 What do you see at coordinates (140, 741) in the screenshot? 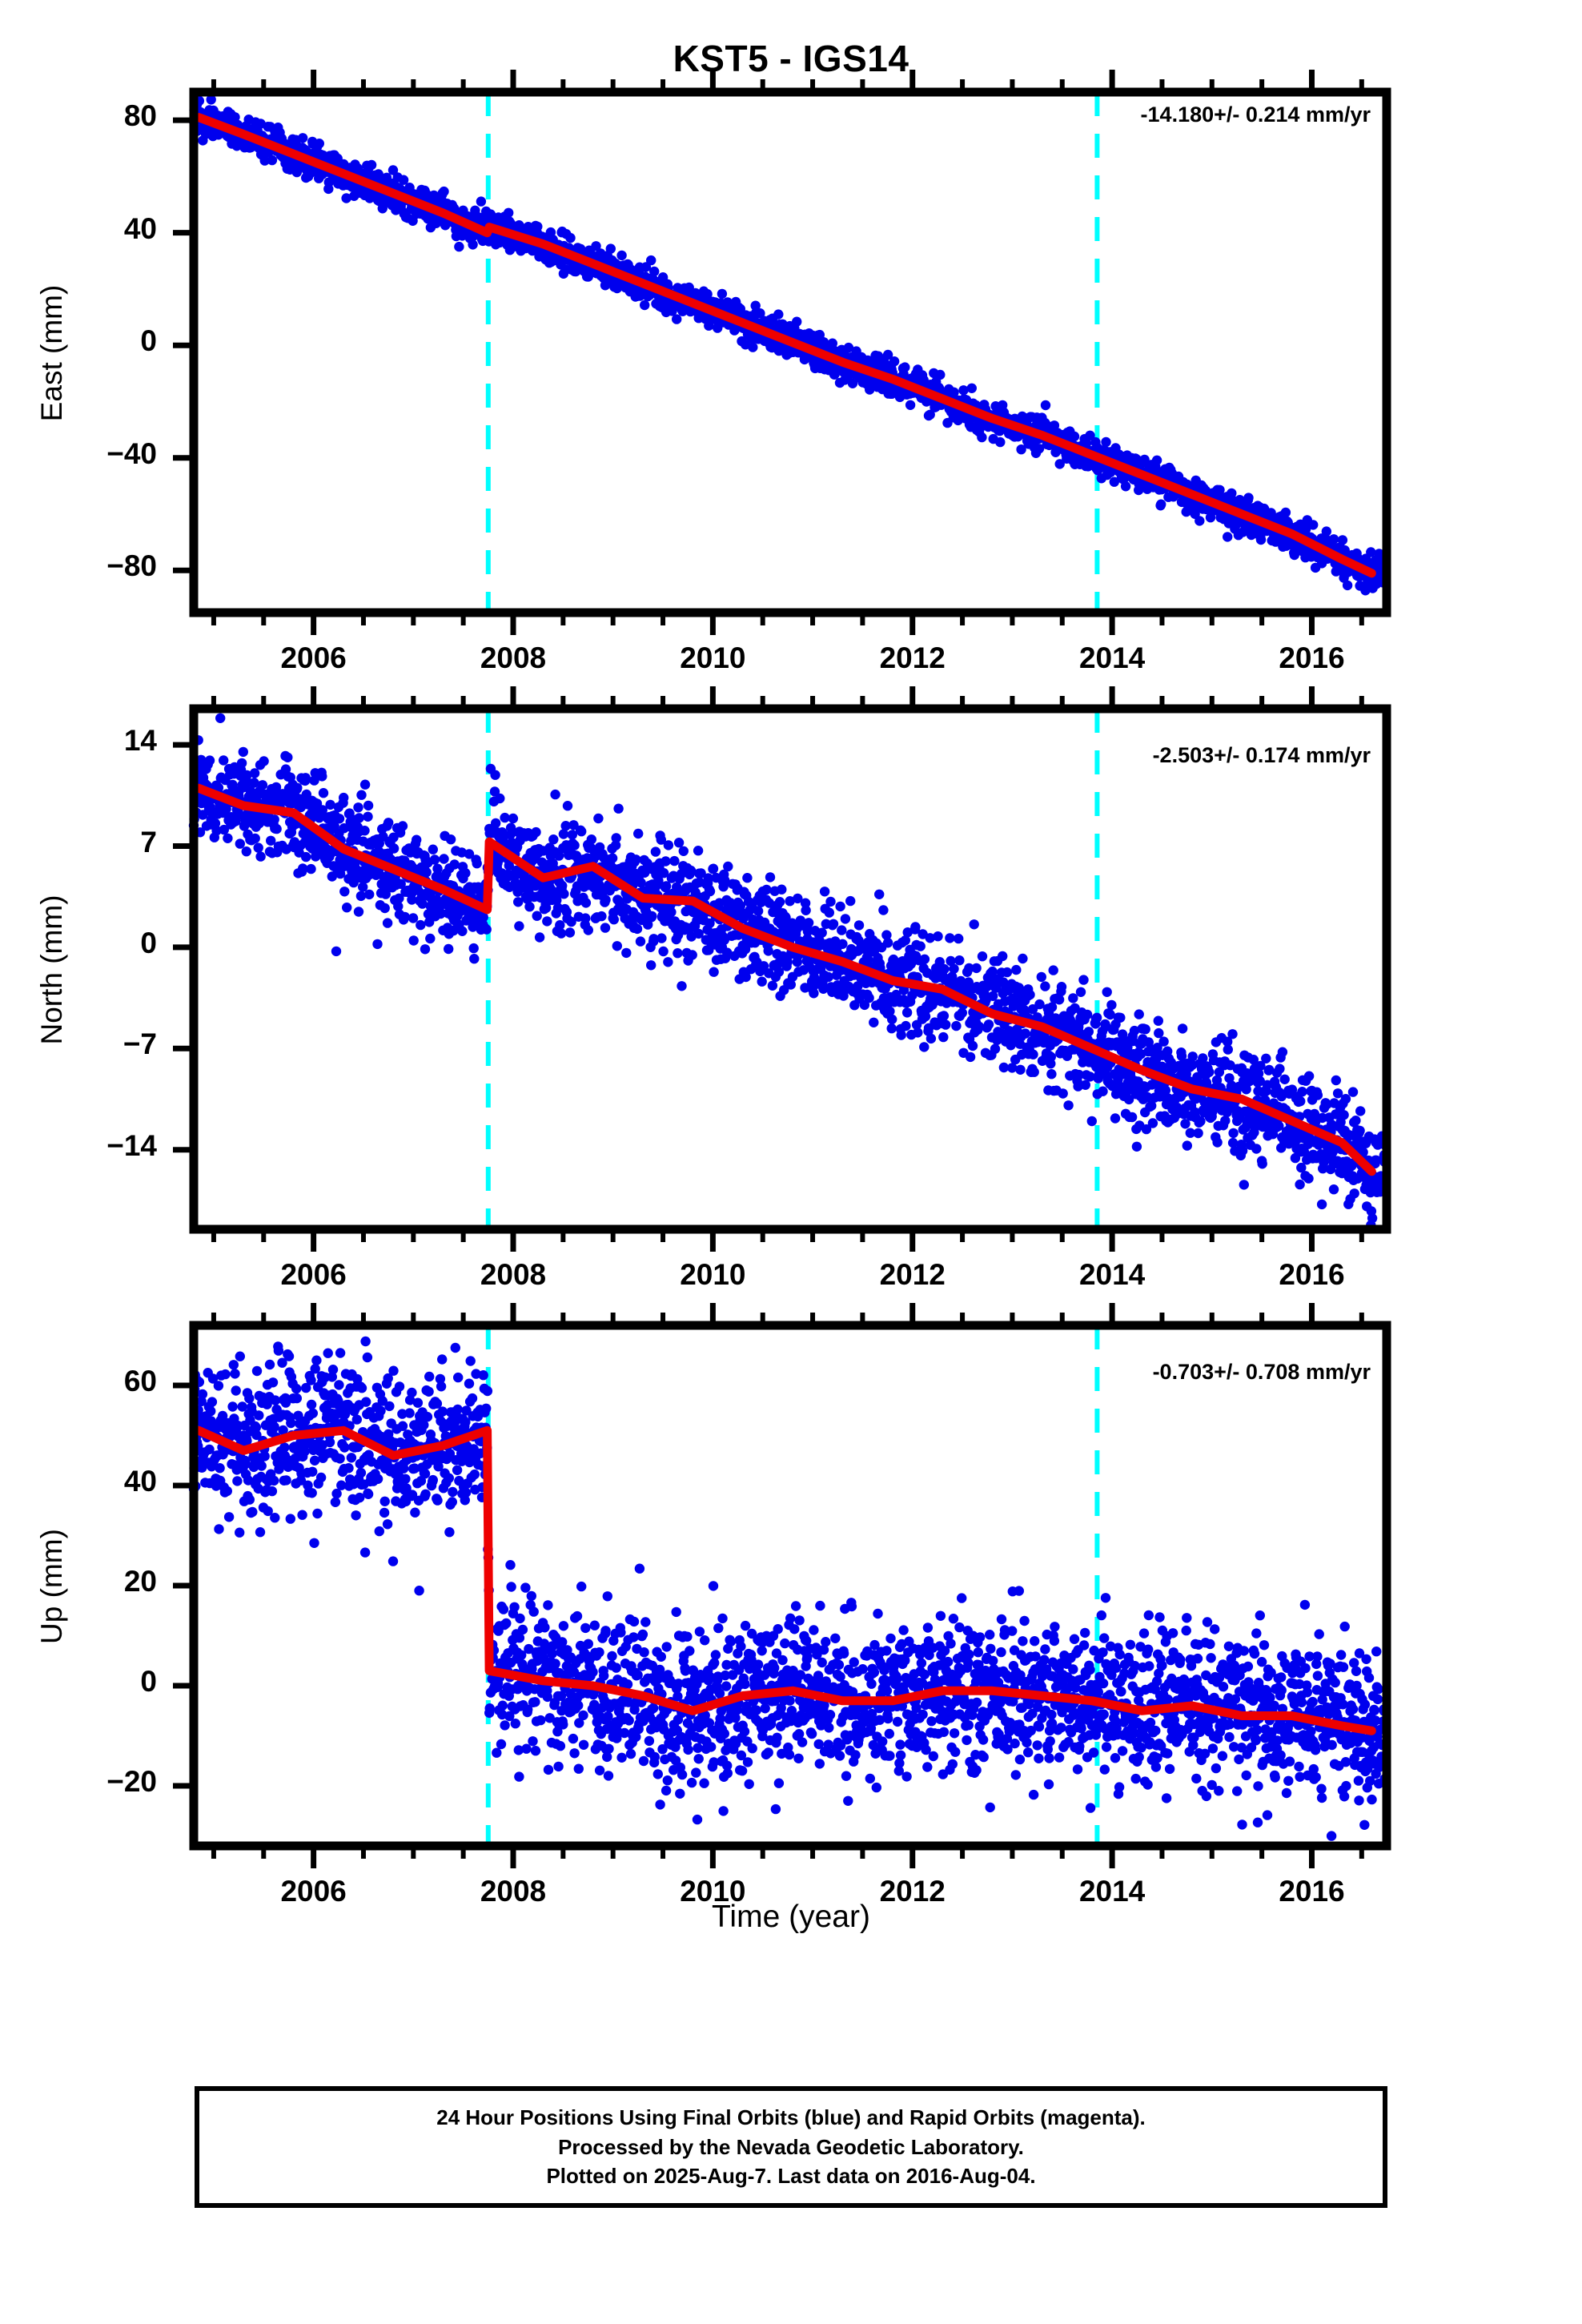
I see `y-tick-label-north-14: 14` at bounding box center [140, 741].